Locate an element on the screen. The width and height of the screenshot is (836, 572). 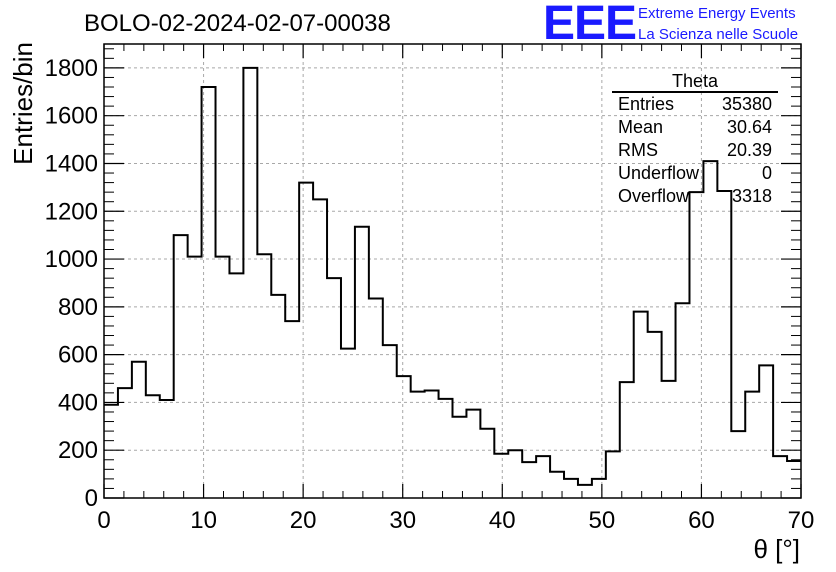
stats-value: 35380 is located at coordinates (746, 104).